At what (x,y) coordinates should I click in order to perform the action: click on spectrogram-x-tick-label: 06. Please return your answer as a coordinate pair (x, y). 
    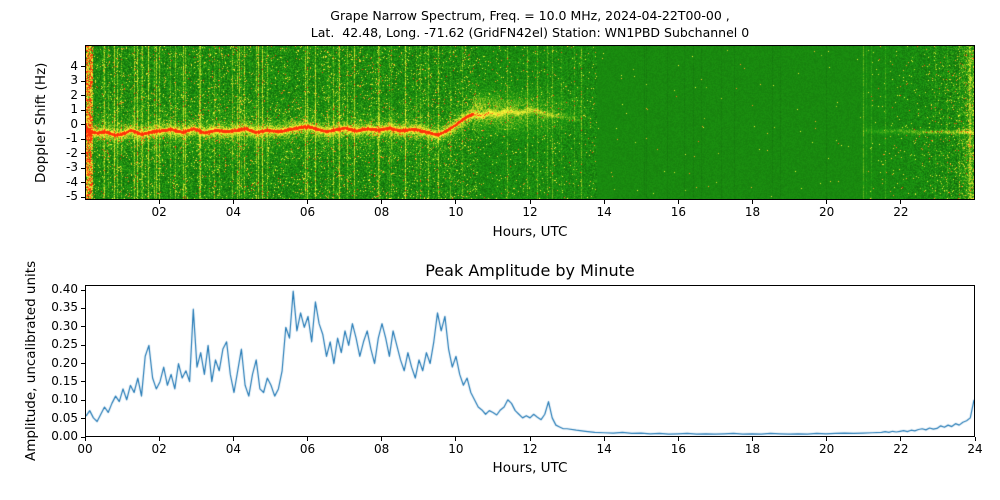
    Looking at the image, I should click on (307, 212).